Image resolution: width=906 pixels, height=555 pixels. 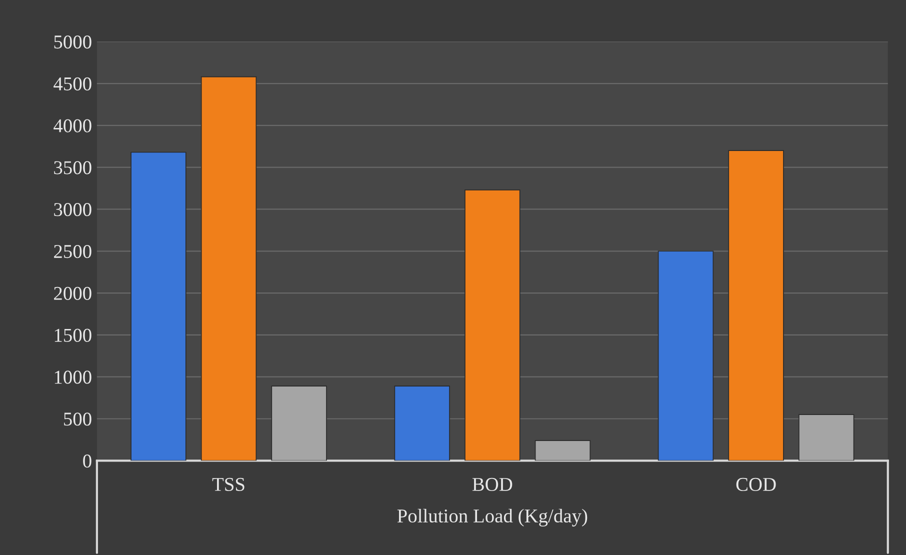 I want to click on x-tick-label: BOD, so click(x=492, y=484).